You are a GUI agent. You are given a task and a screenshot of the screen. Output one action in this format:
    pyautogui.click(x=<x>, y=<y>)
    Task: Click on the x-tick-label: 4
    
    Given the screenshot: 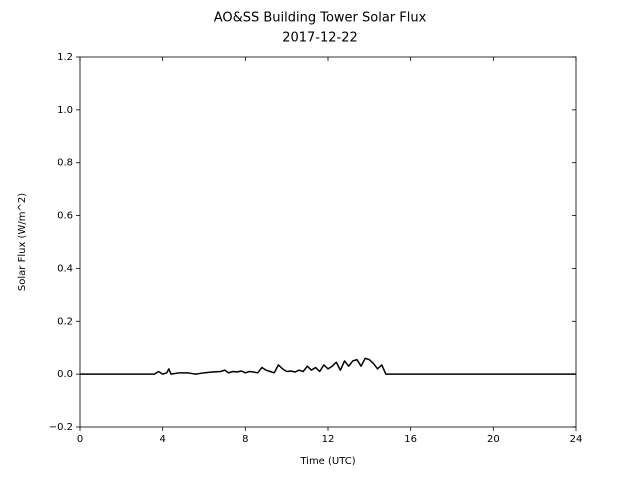 What is the action you would take?
    pyautogui.click(x=162, y=439)
    